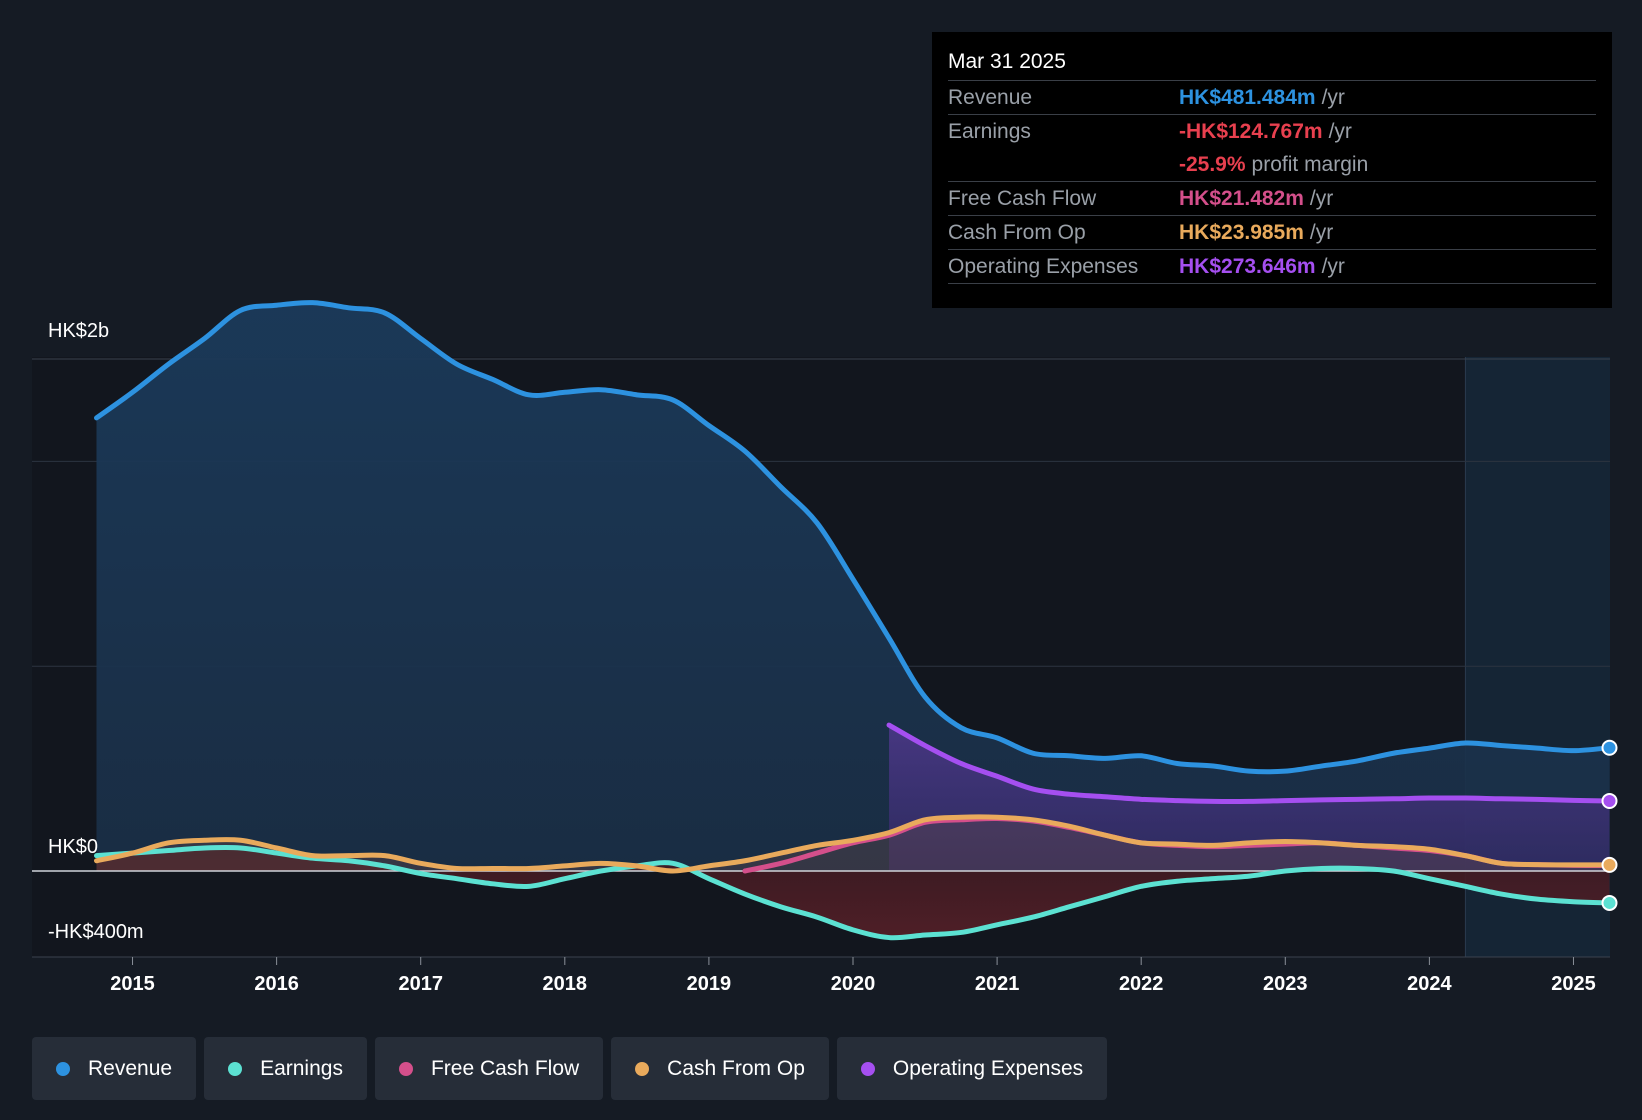  I want to click on tooltip-value: HK$21.482m, so click(1241, 198).